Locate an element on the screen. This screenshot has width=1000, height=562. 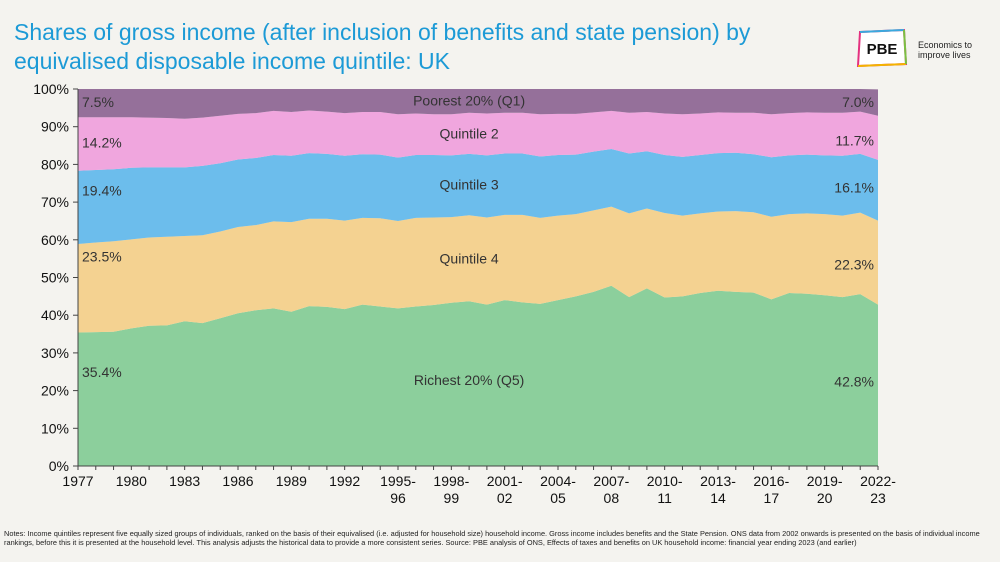
x-tick-label: 1998- is located at coordinates (451, 481).